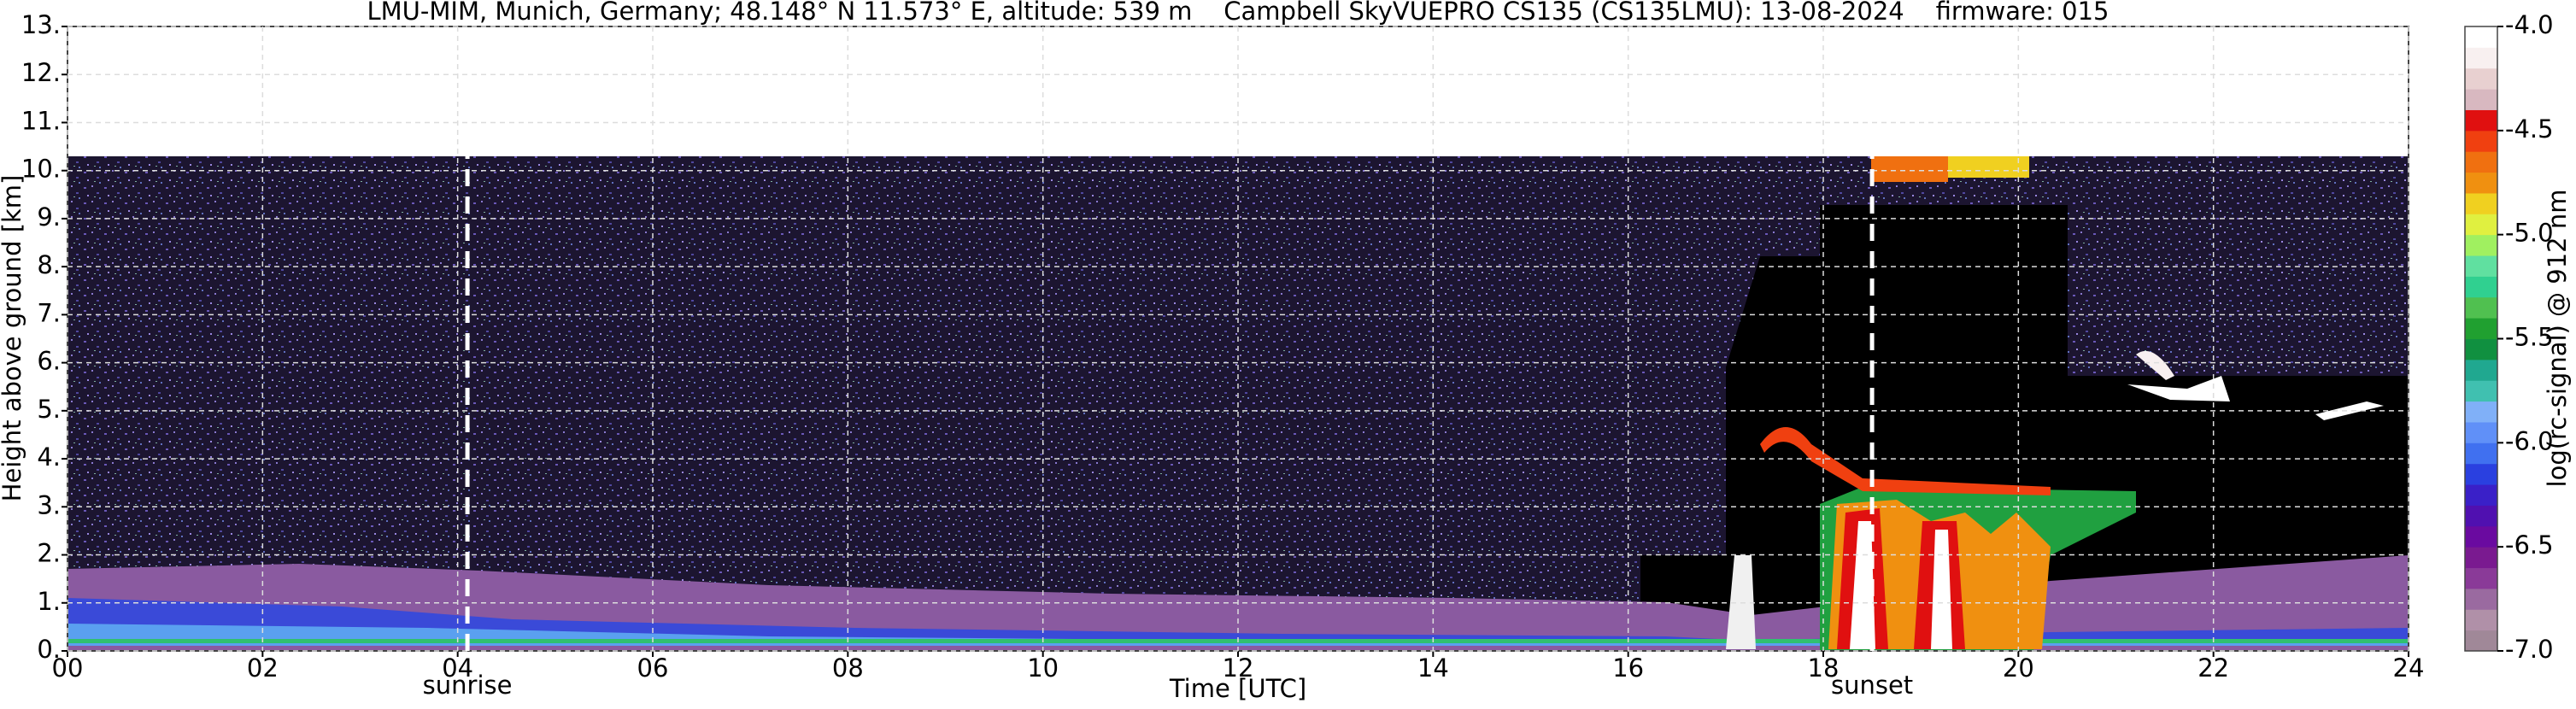  I want to click on y-tick-label: 4., so click(49, 457).